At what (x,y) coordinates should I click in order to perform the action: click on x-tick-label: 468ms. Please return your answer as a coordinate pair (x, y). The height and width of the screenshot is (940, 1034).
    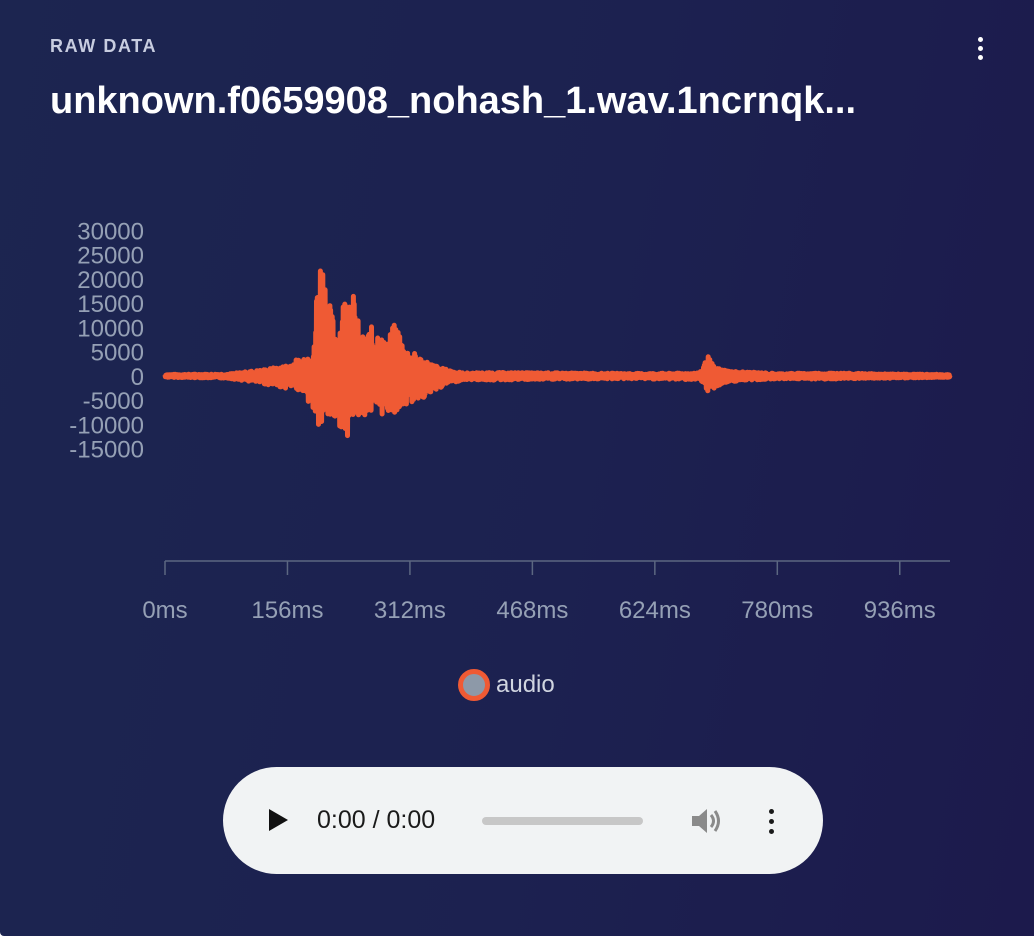
    Looking at the image, I should click on (532, 610).